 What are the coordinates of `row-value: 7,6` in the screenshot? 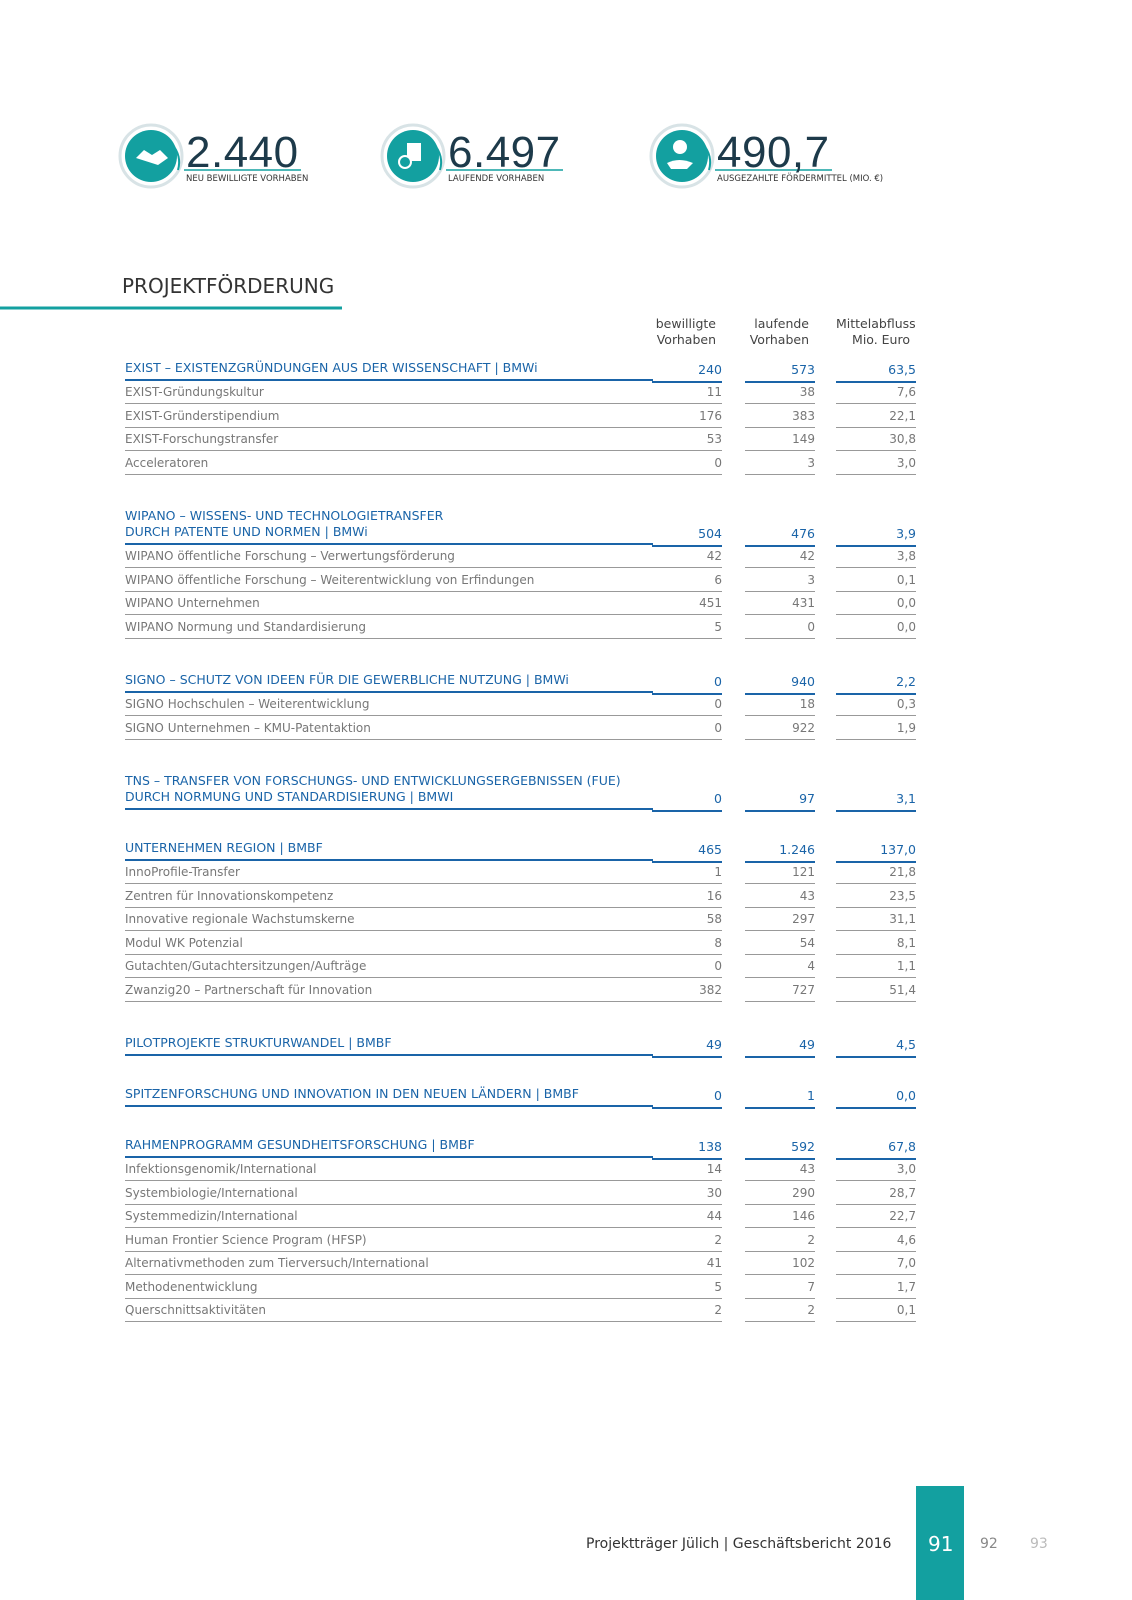 It's located at (876, 394).